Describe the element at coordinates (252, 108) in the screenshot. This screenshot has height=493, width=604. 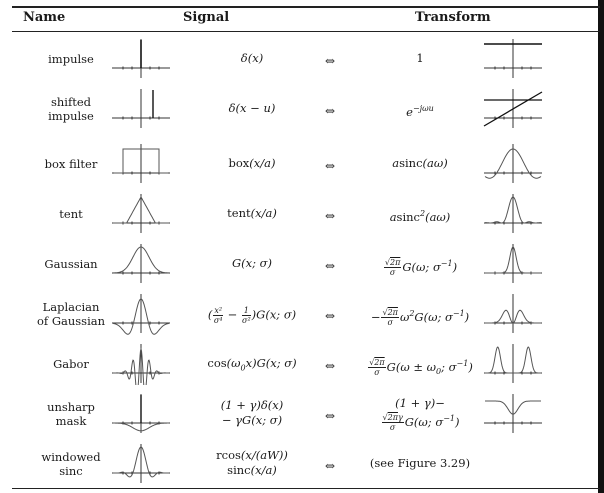
I see `signal-formula: δ(x − u)` at that location.